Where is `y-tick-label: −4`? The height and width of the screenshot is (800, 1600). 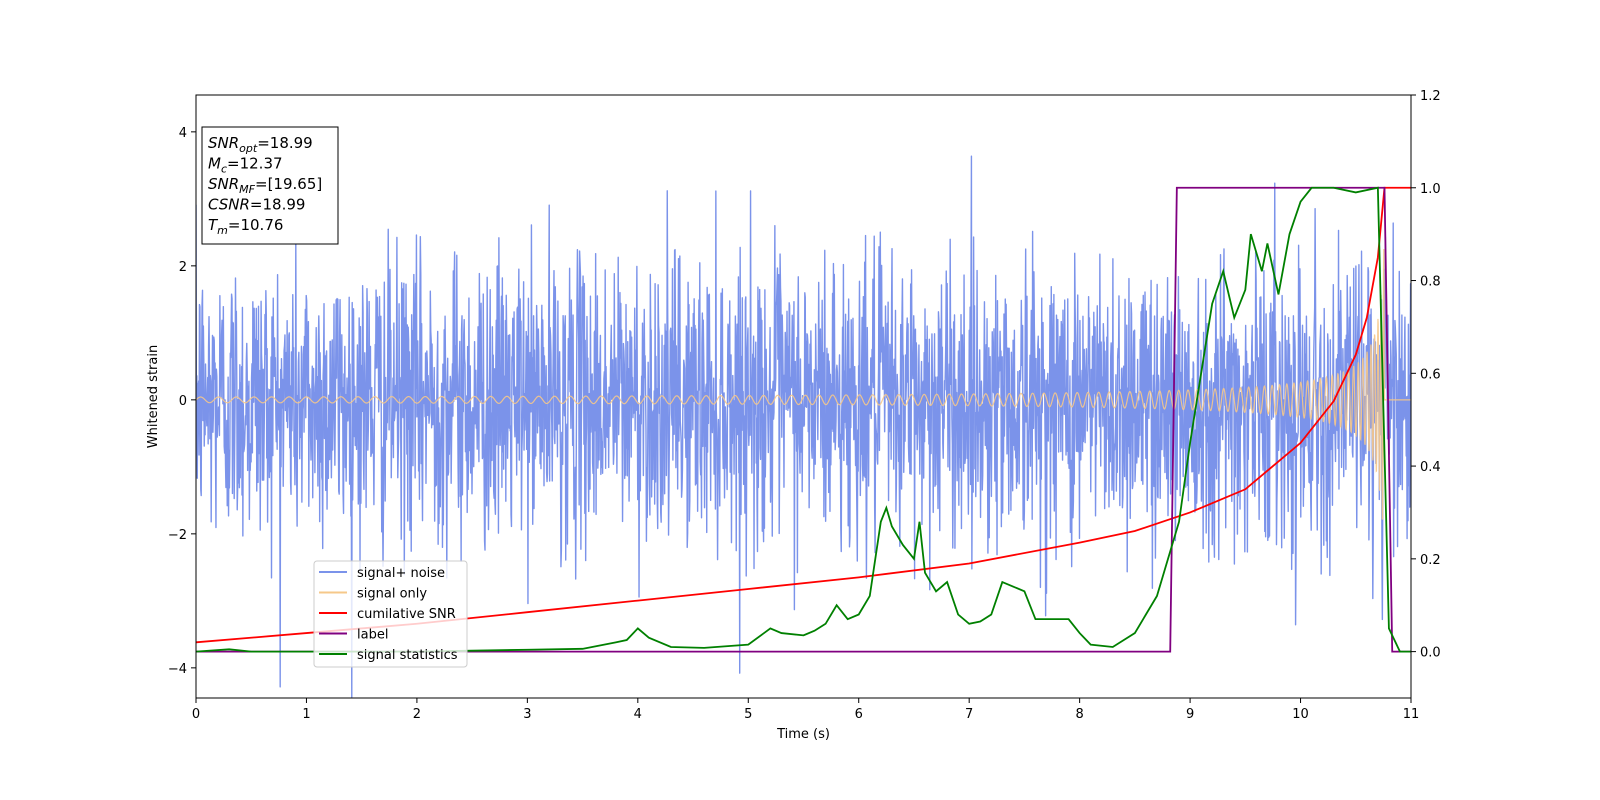
y-tick-label: −4 is located at coordinates (177, 669).